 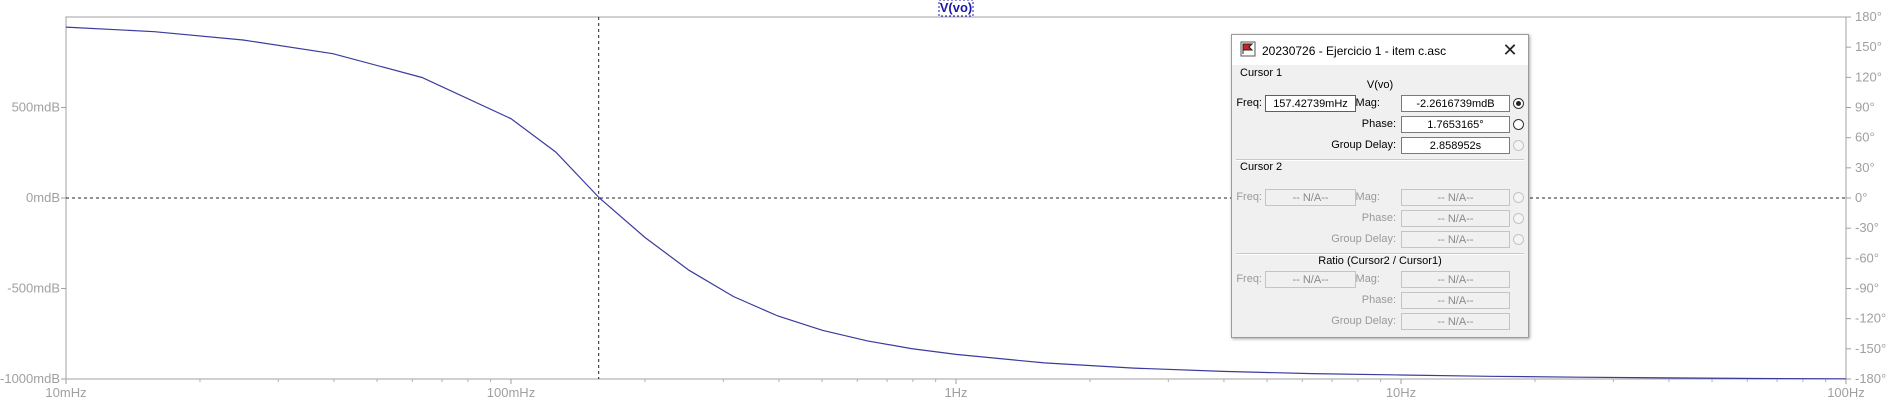 What do you see at coordinates (1455, 124) in the screenshot?
I see `cursor1-phase-field: 1.7653165°` at bounding box center [1455, 124].